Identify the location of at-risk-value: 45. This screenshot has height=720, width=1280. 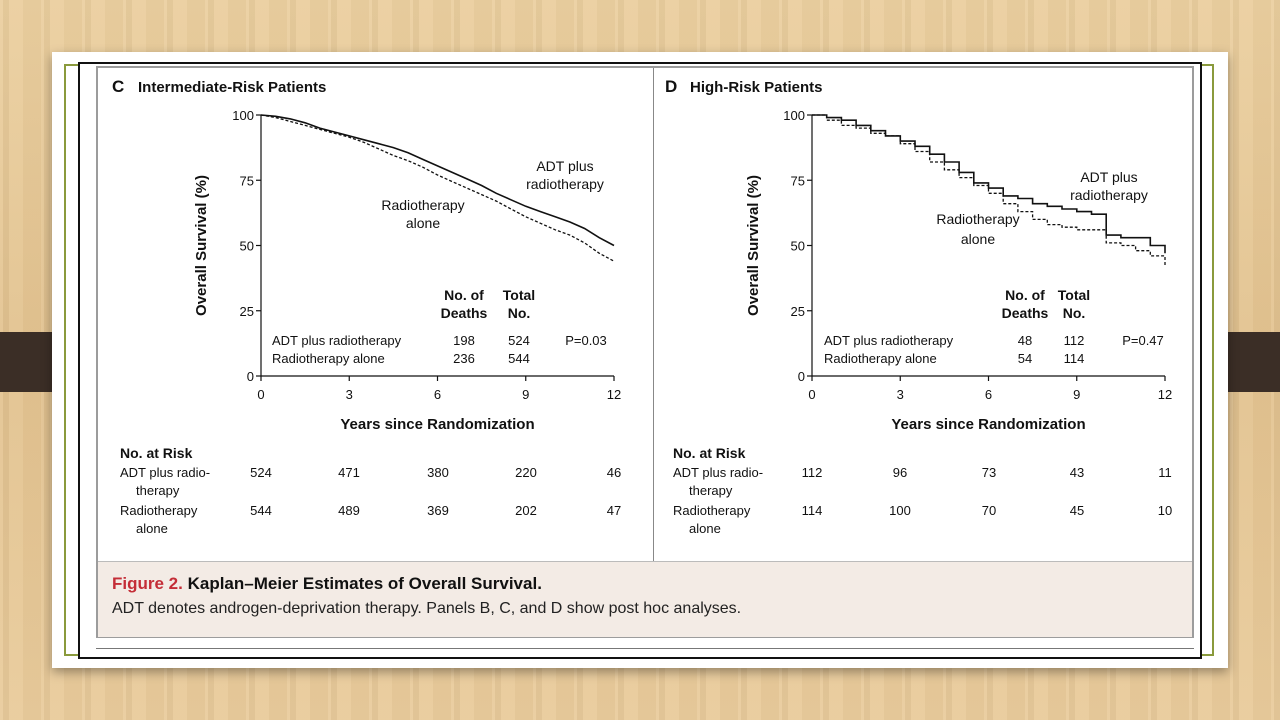
(1077, 510).